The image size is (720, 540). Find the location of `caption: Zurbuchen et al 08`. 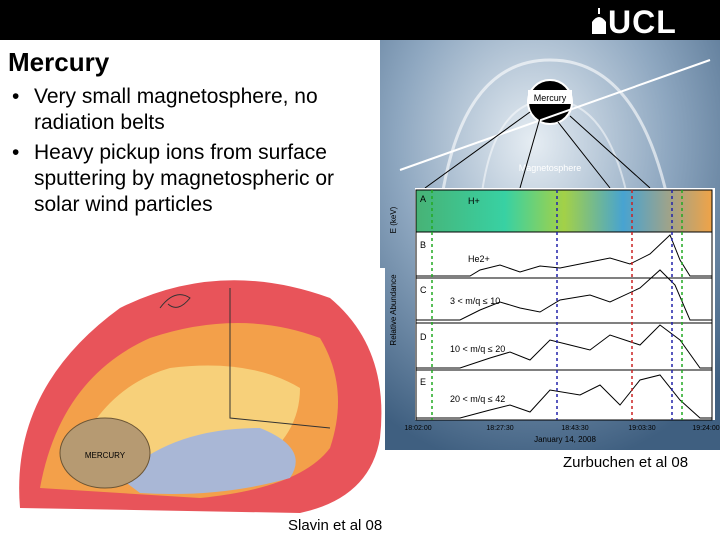

caption: Zurbuchen et al 08 is located at coordinates (626, 462).